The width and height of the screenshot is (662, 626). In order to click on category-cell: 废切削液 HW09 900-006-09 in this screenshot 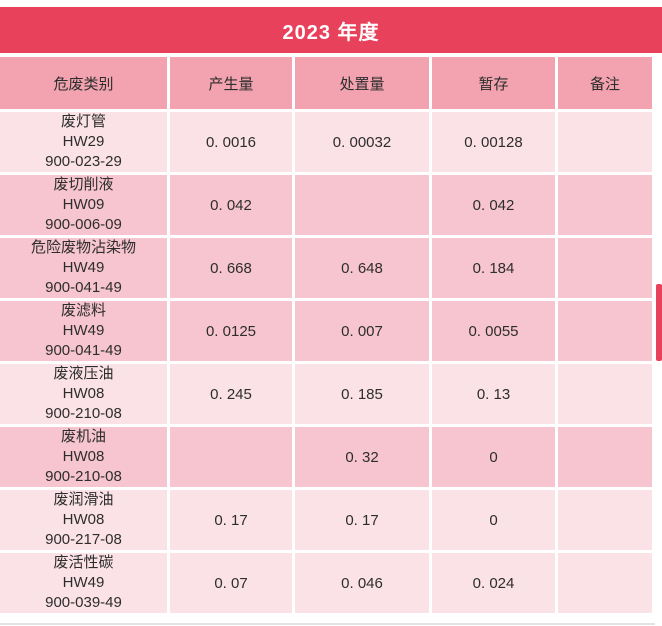, I will do `click(85, 206)`.